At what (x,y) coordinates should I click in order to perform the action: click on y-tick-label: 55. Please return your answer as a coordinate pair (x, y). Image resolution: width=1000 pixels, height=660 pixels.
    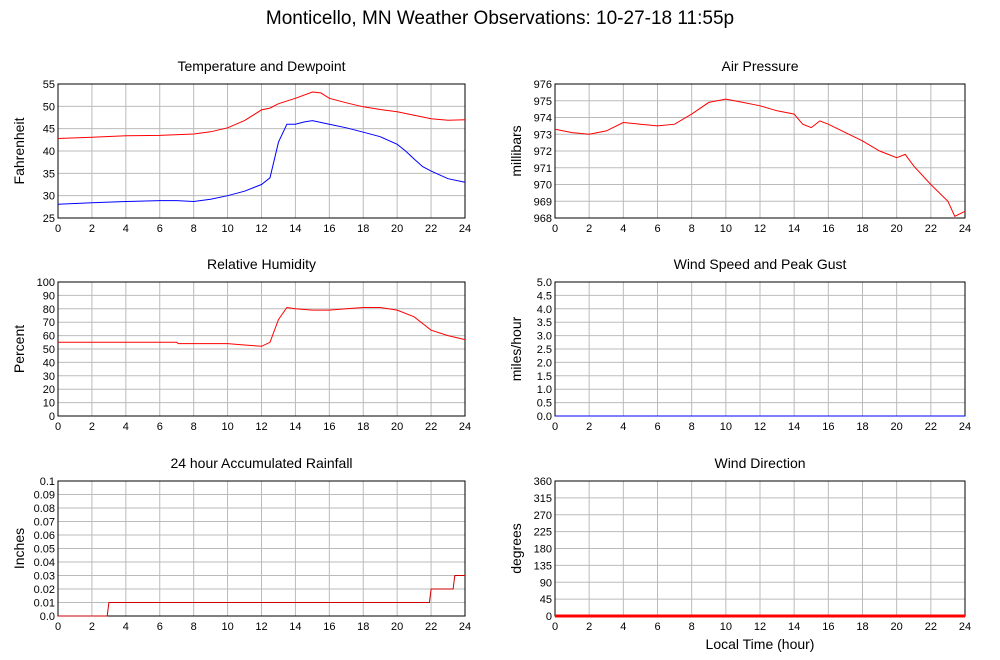
    Looking at the image, I should click on (49, 85).